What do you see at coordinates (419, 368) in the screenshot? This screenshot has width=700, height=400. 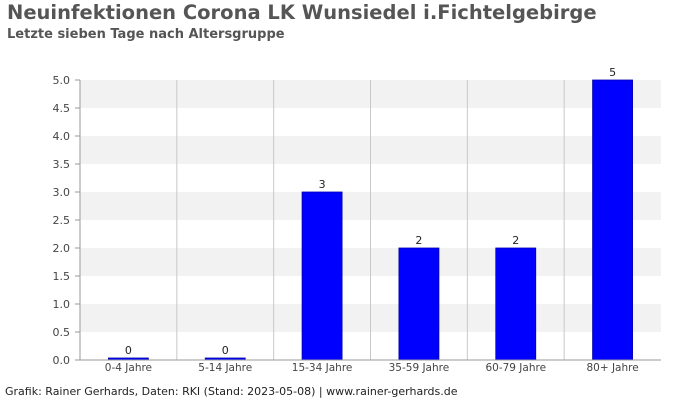 I see `x-tick-label: 35-59 Jahre` at bounding box center [419, 368].